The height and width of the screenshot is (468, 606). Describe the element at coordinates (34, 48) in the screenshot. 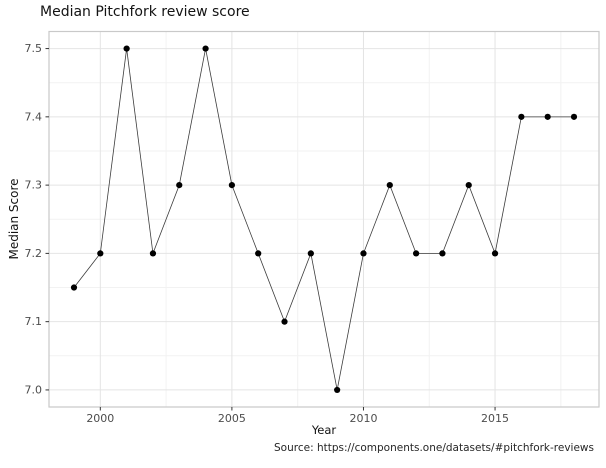

I see `y-tick-label: 7.5` at that location.